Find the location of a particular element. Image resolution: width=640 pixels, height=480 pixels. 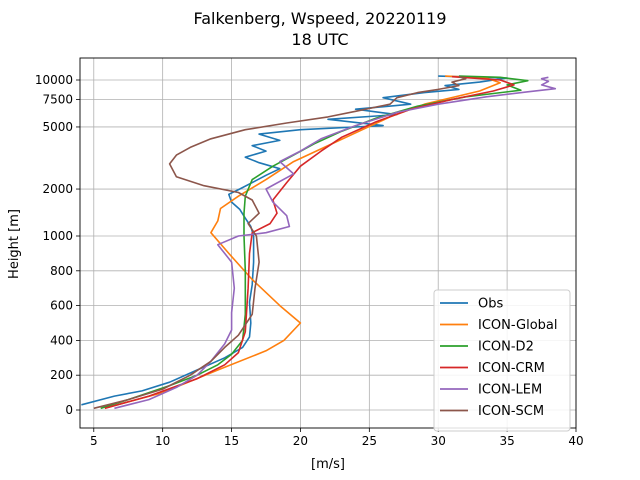

chart-title-line1: Falkenberg, Wspeed, 20220119 is located at coordinates (319, 18).